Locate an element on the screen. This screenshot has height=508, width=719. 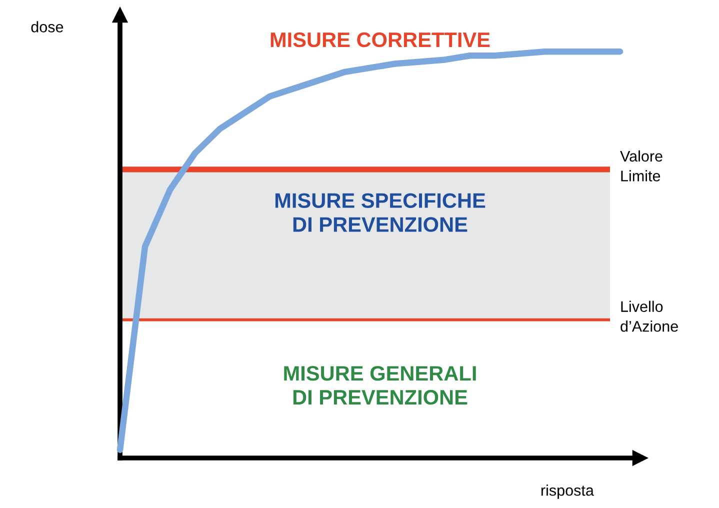
annotation: MISURE GENERALI DI PREVENZIONE is located at coordinates (380, 385).